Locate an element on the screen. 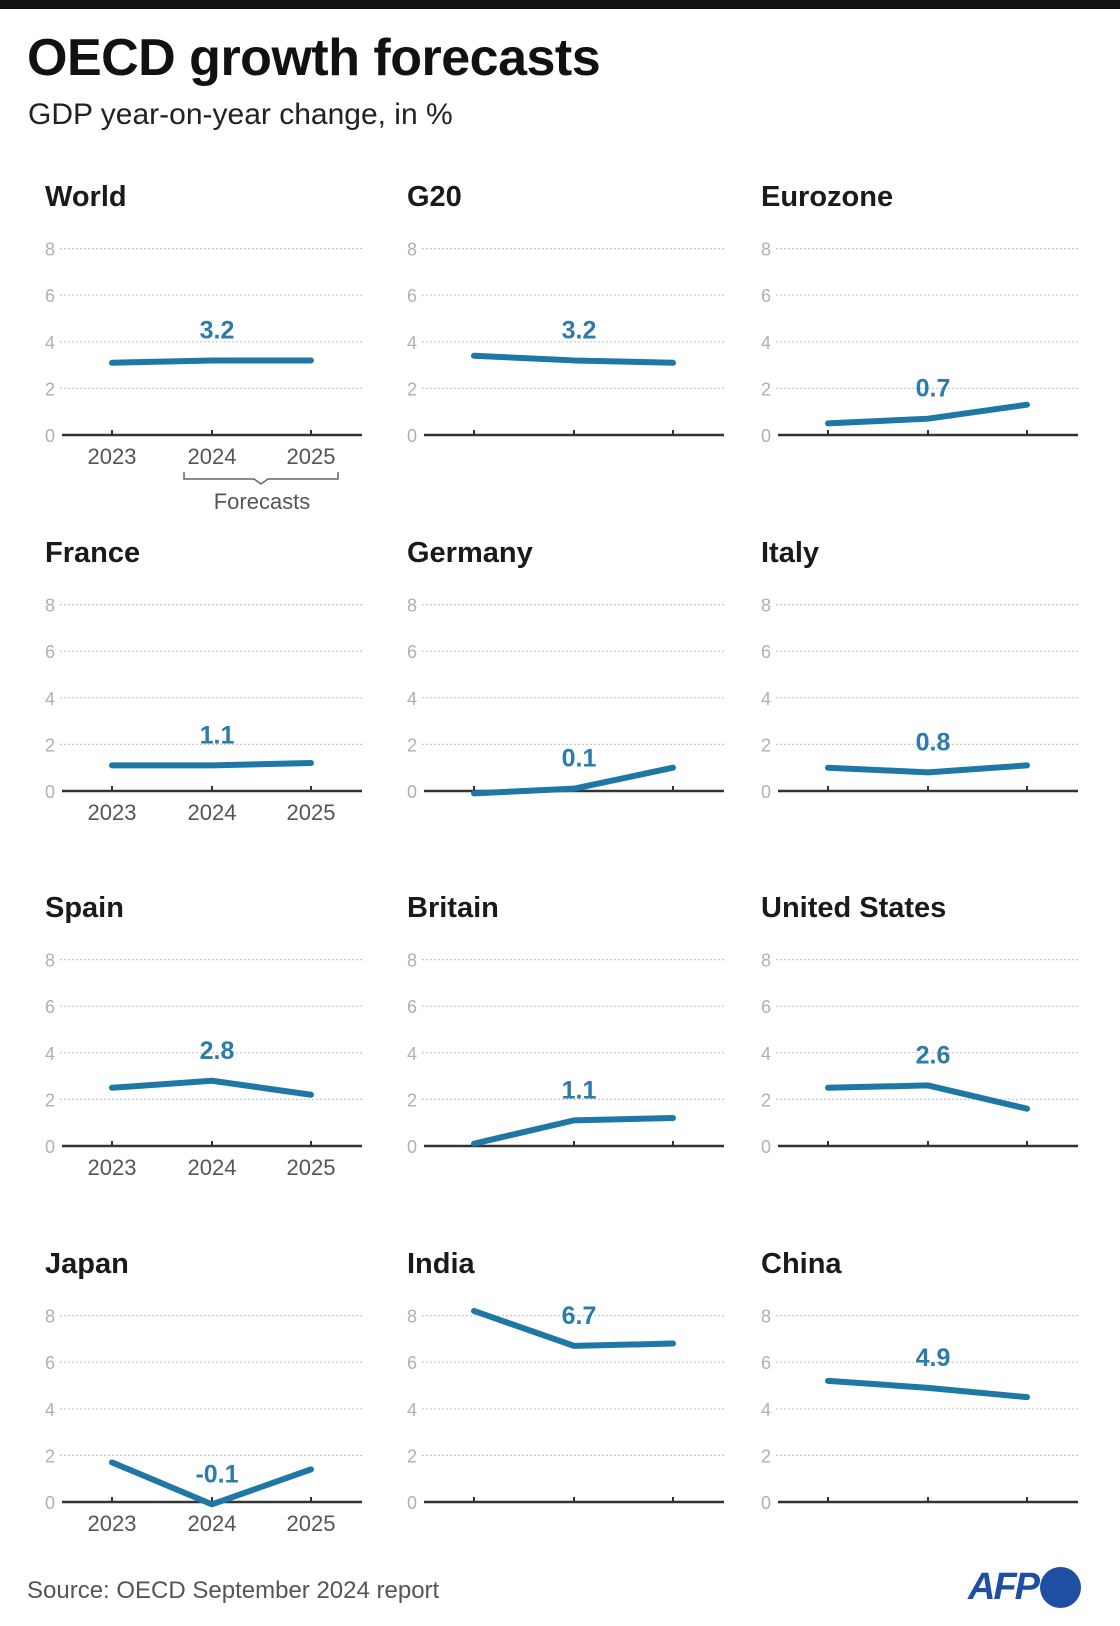 The height and width of the screenshot is (1626, 1120). value-label: 0.1 is located at coordinates (579, 759).